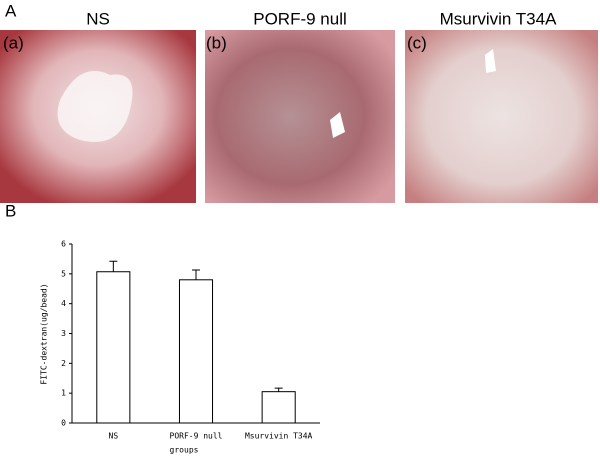 This screenshot has height=461, width=600. I want to click on y-tick-label: 0, so click(63, 423).